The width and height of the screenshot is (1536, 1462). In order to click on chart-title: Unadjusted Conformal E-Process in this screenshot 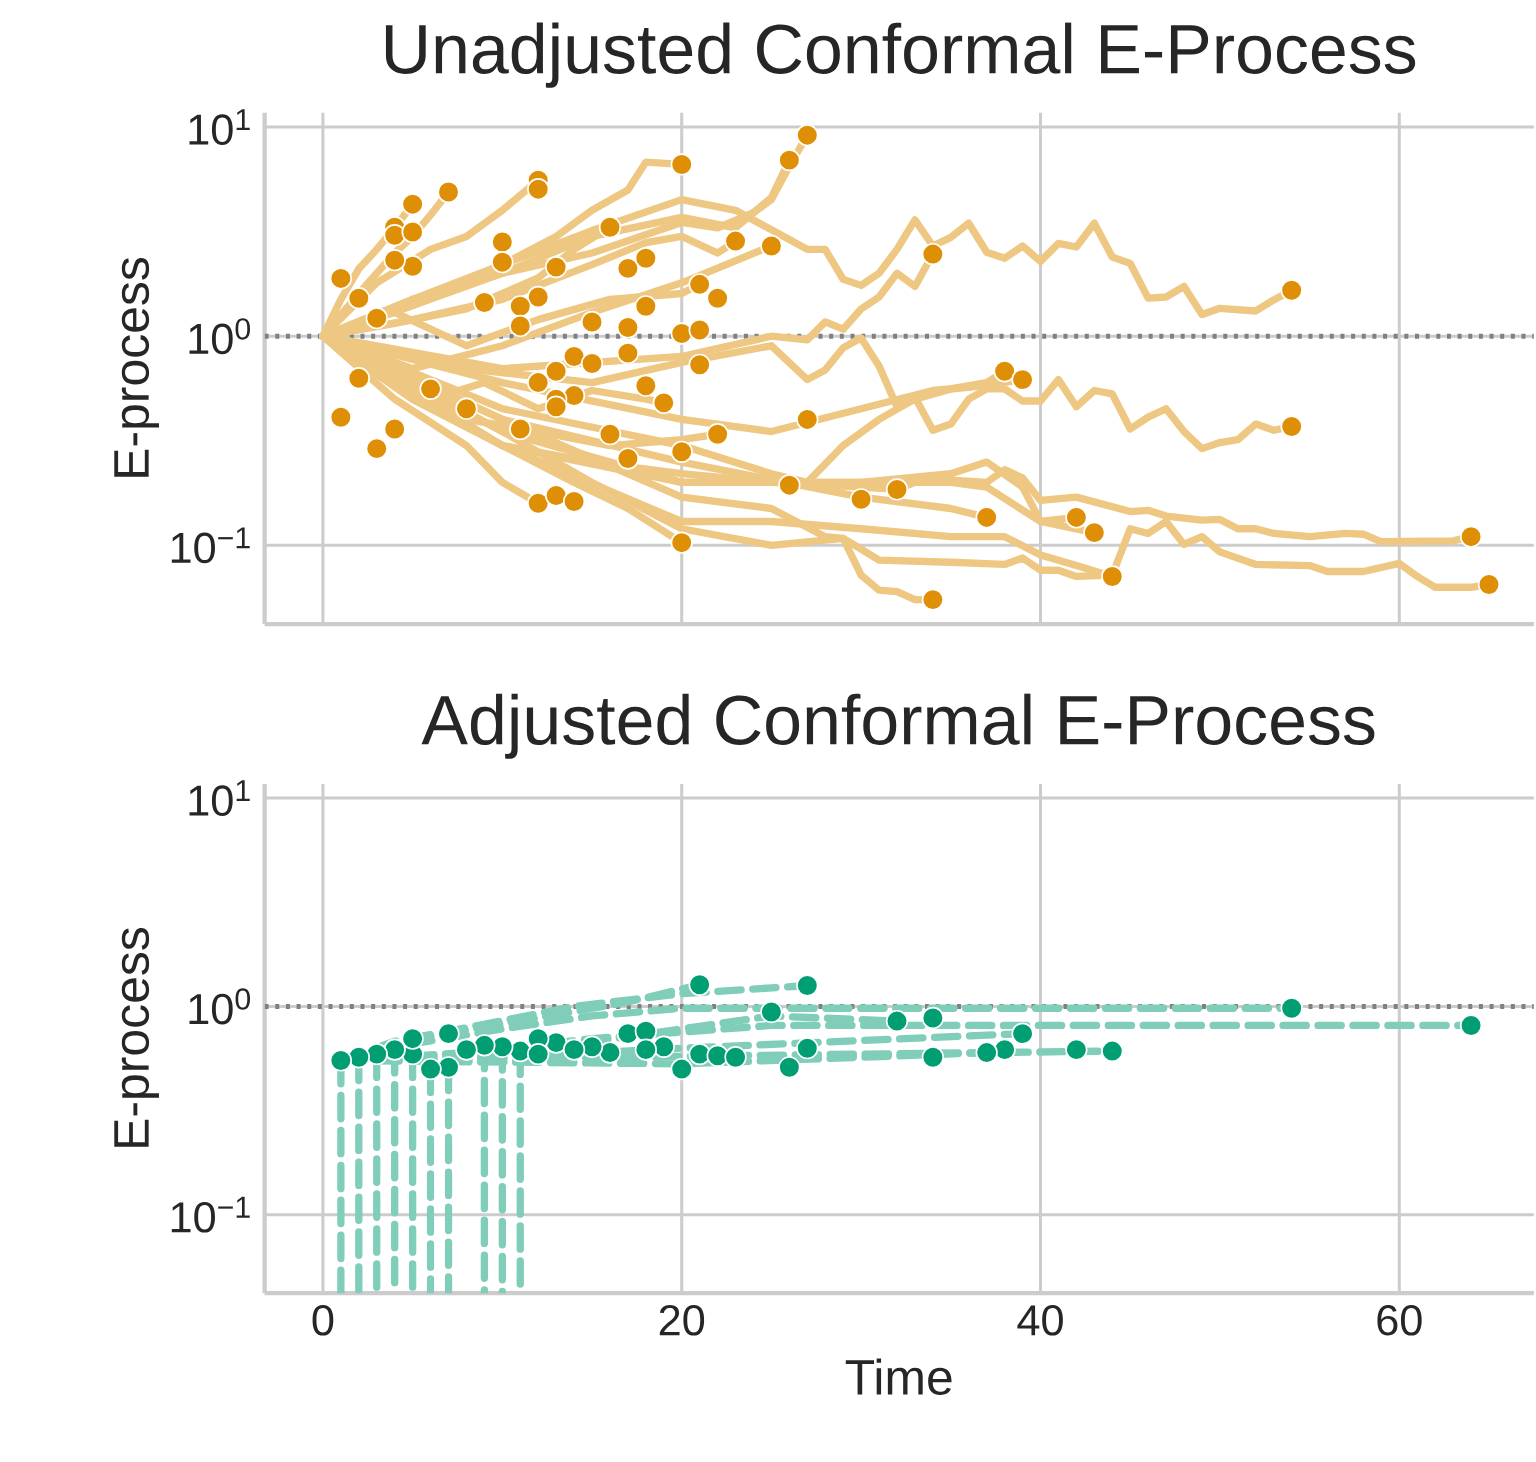, I will do `click(900, 55)`.